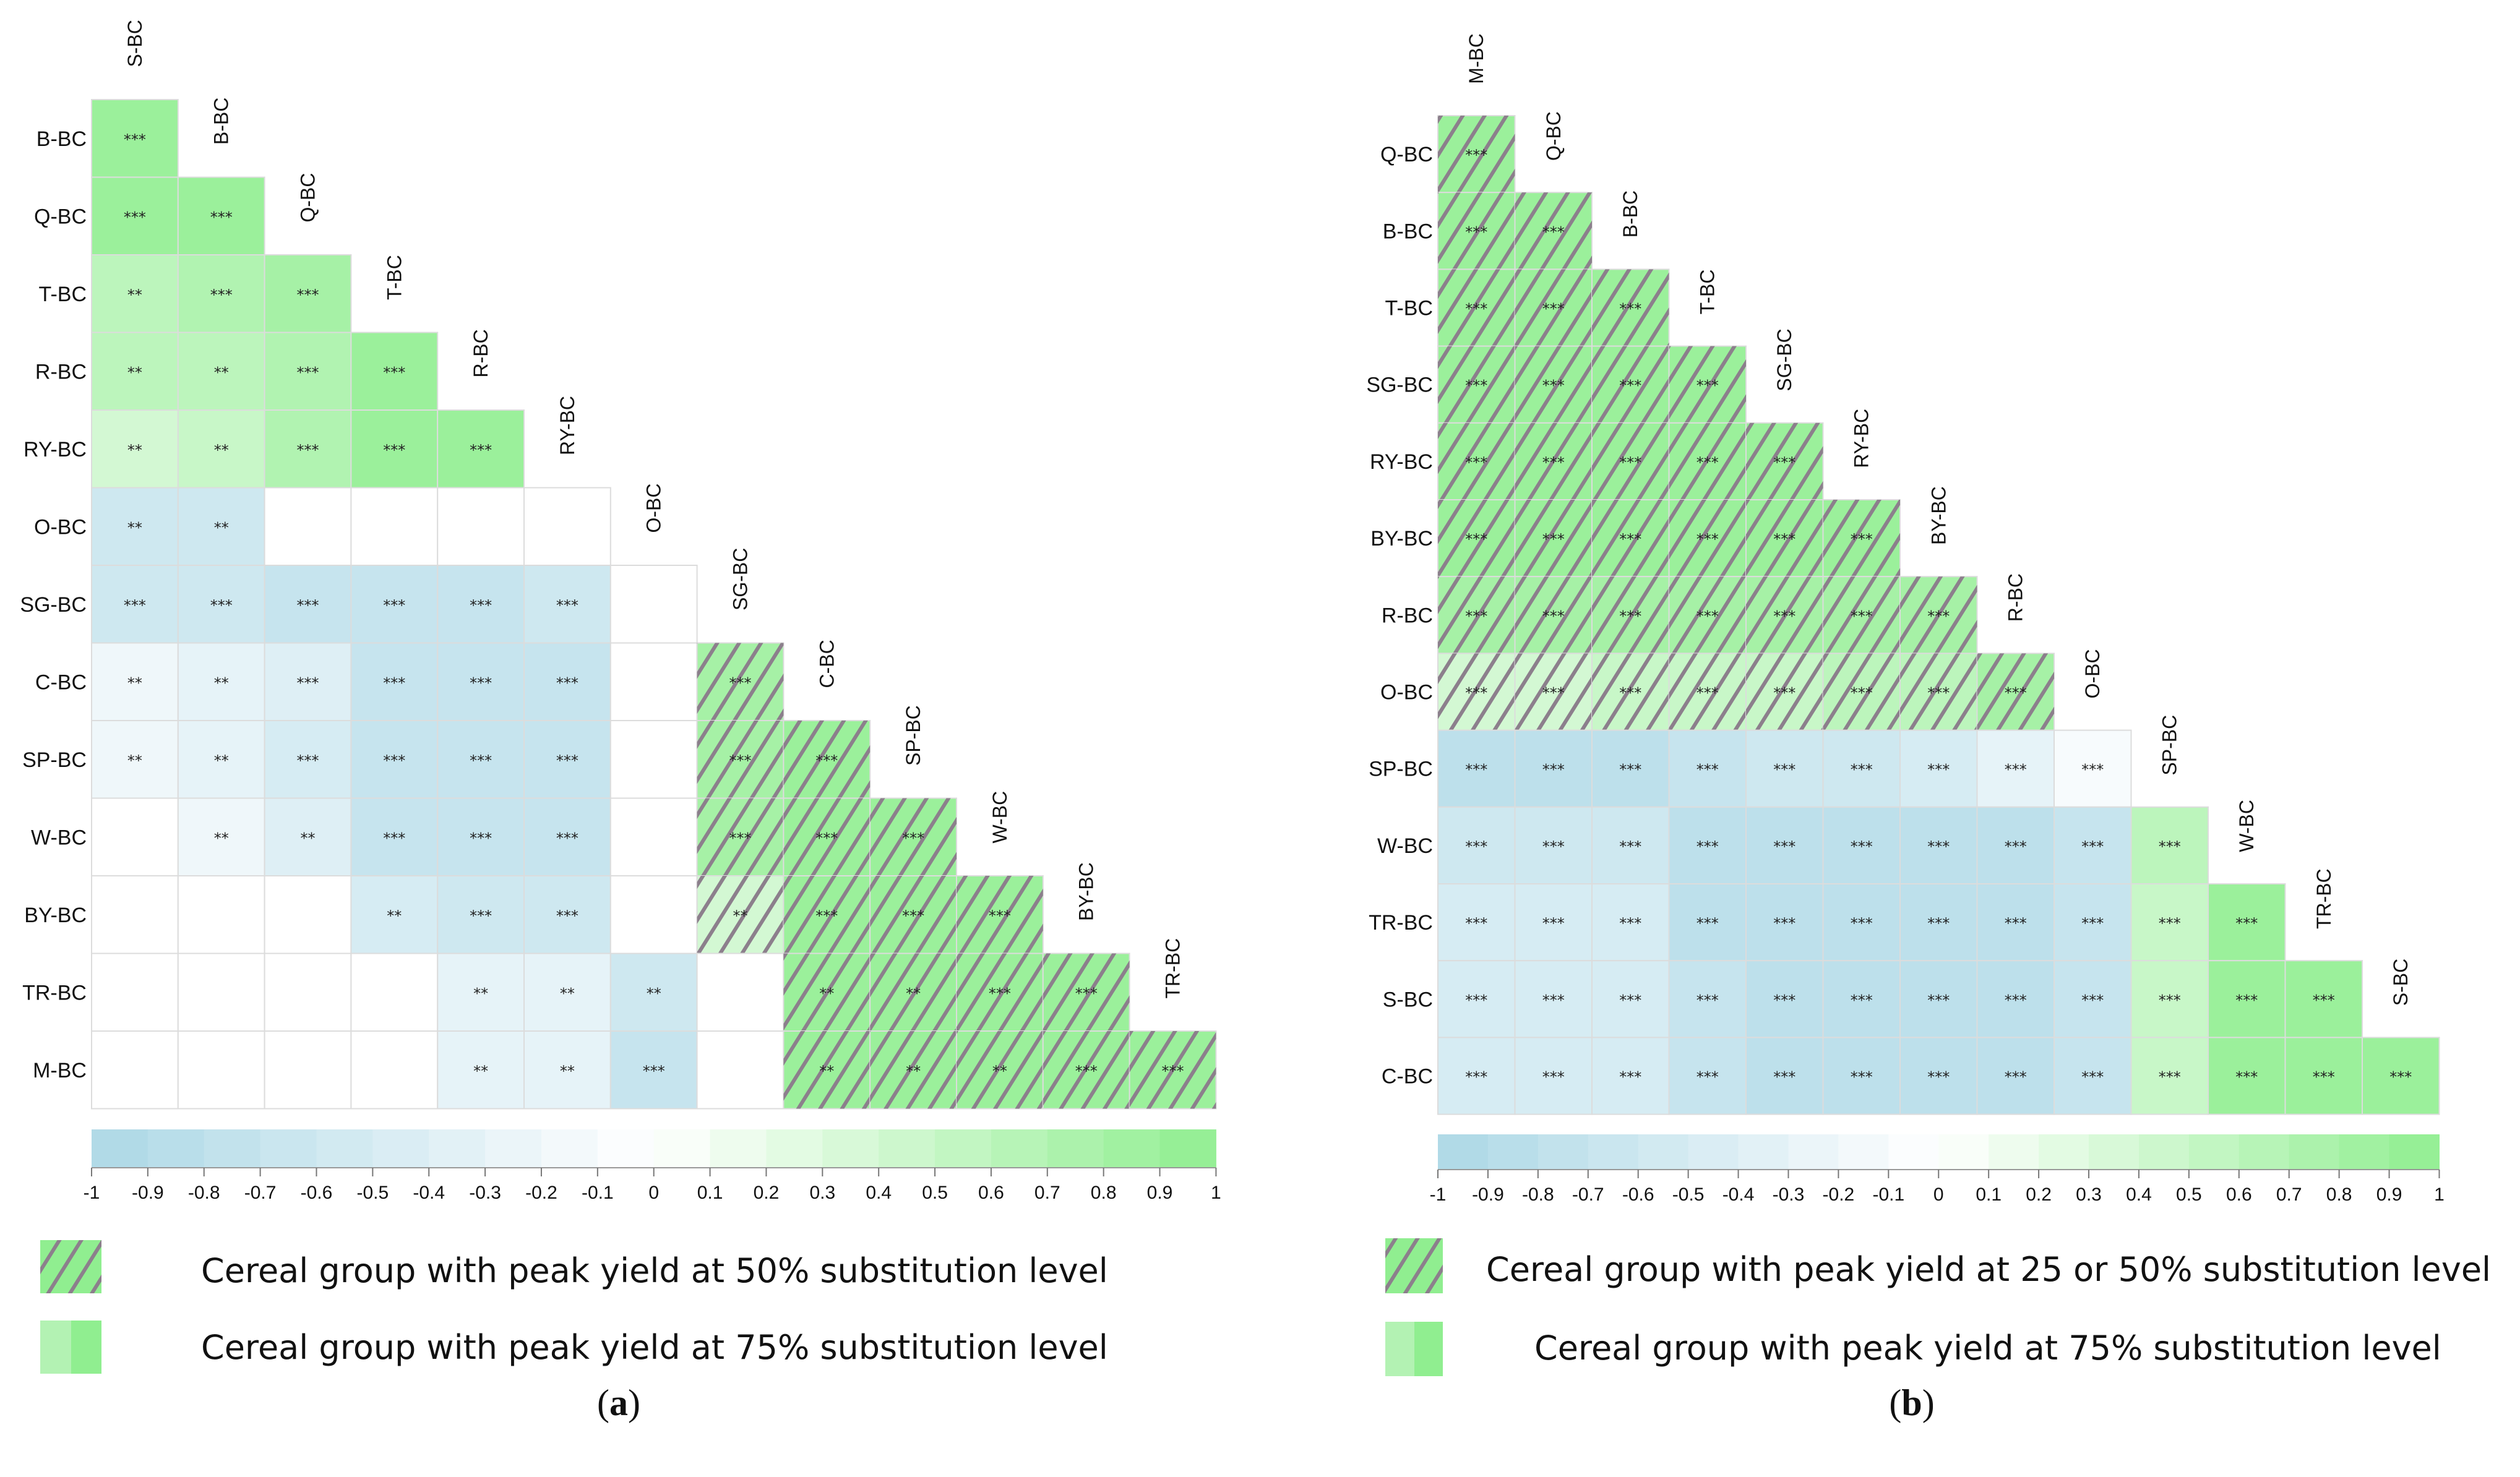 Image resolution: width=2520 pixels, height=1477 pixels. I want to click on column-label: B-BC, so click(221, 121).